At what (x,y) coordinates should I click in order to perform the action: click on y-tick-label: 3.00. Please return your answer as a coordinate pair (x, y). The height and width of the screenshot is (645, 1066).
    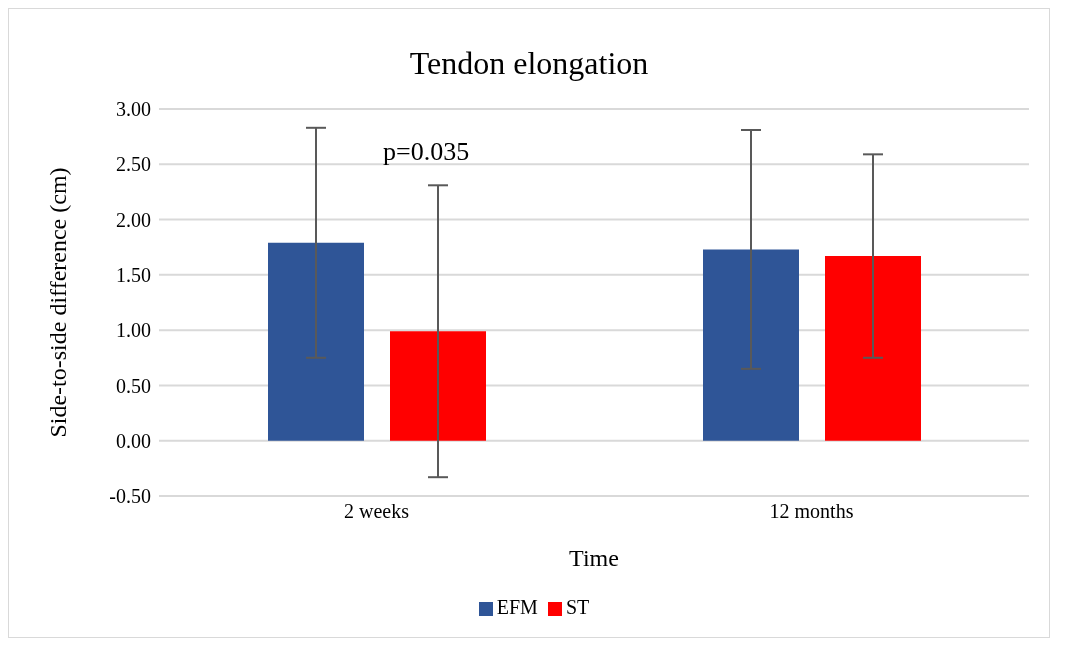
    Looking at the image, I should click on (133, 109).